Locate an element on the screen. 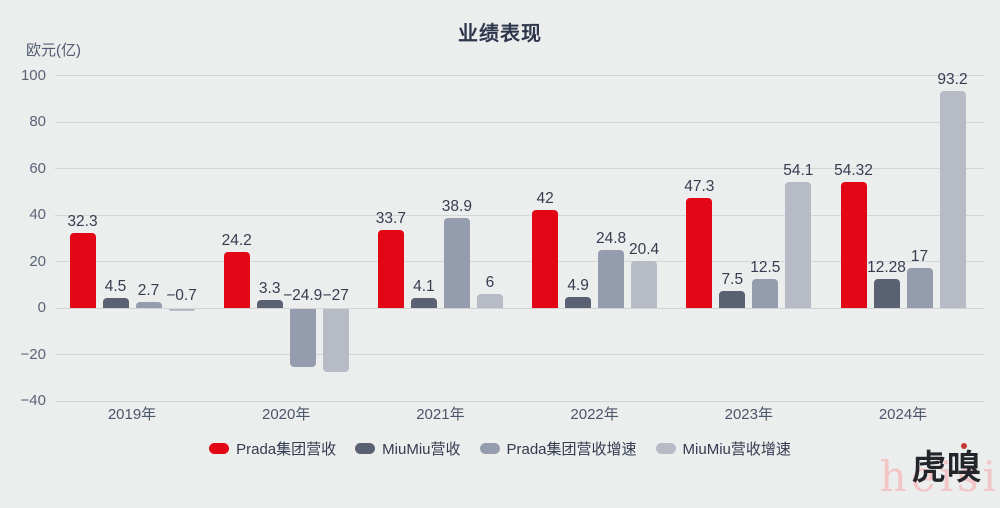 The height and width of the screenshot is (508, 1000). value-label: 47.3 is located at coordinates (699, 187).